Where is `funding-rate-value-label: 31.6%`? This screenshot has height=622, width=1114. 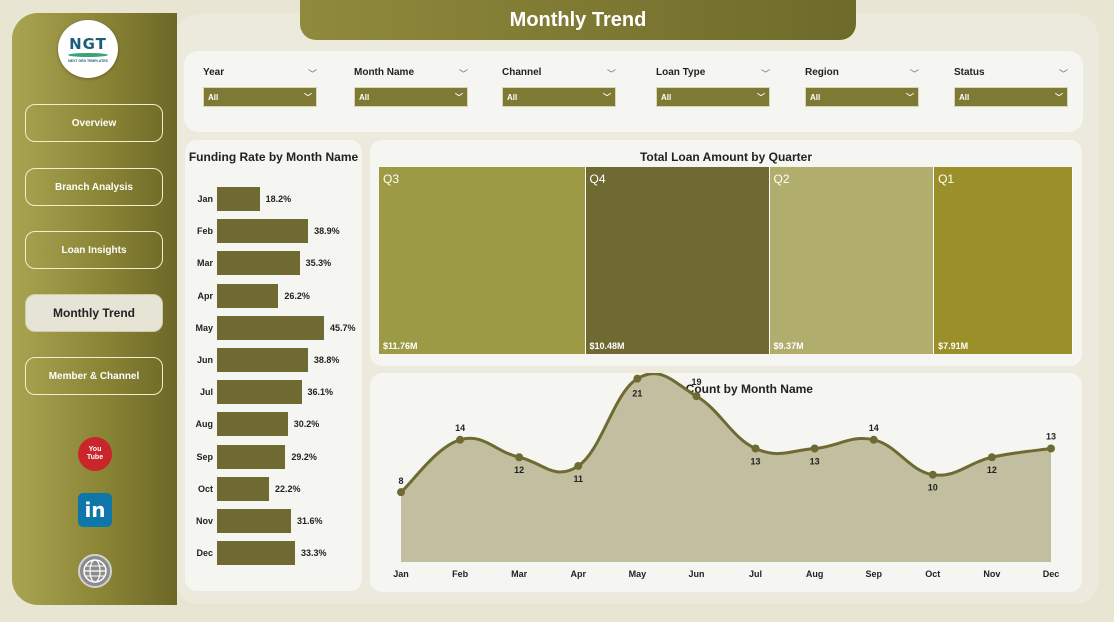
funding-rate-value-label: 31.6% is located at coordinates (309, 521).